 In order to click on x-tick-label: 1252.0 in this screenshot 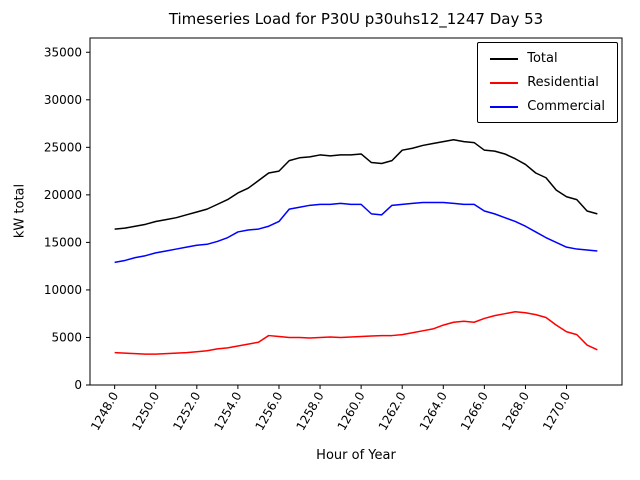, I will do `click(186, 411)`.